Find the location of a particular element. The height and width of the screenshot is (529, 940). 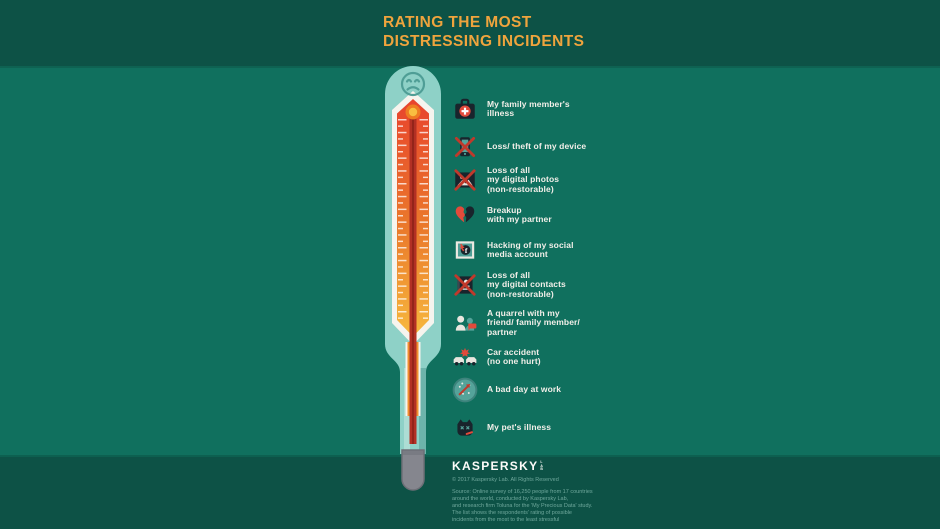

incident-item: f Hacking of my social media account is located at coordinates (539, 250).